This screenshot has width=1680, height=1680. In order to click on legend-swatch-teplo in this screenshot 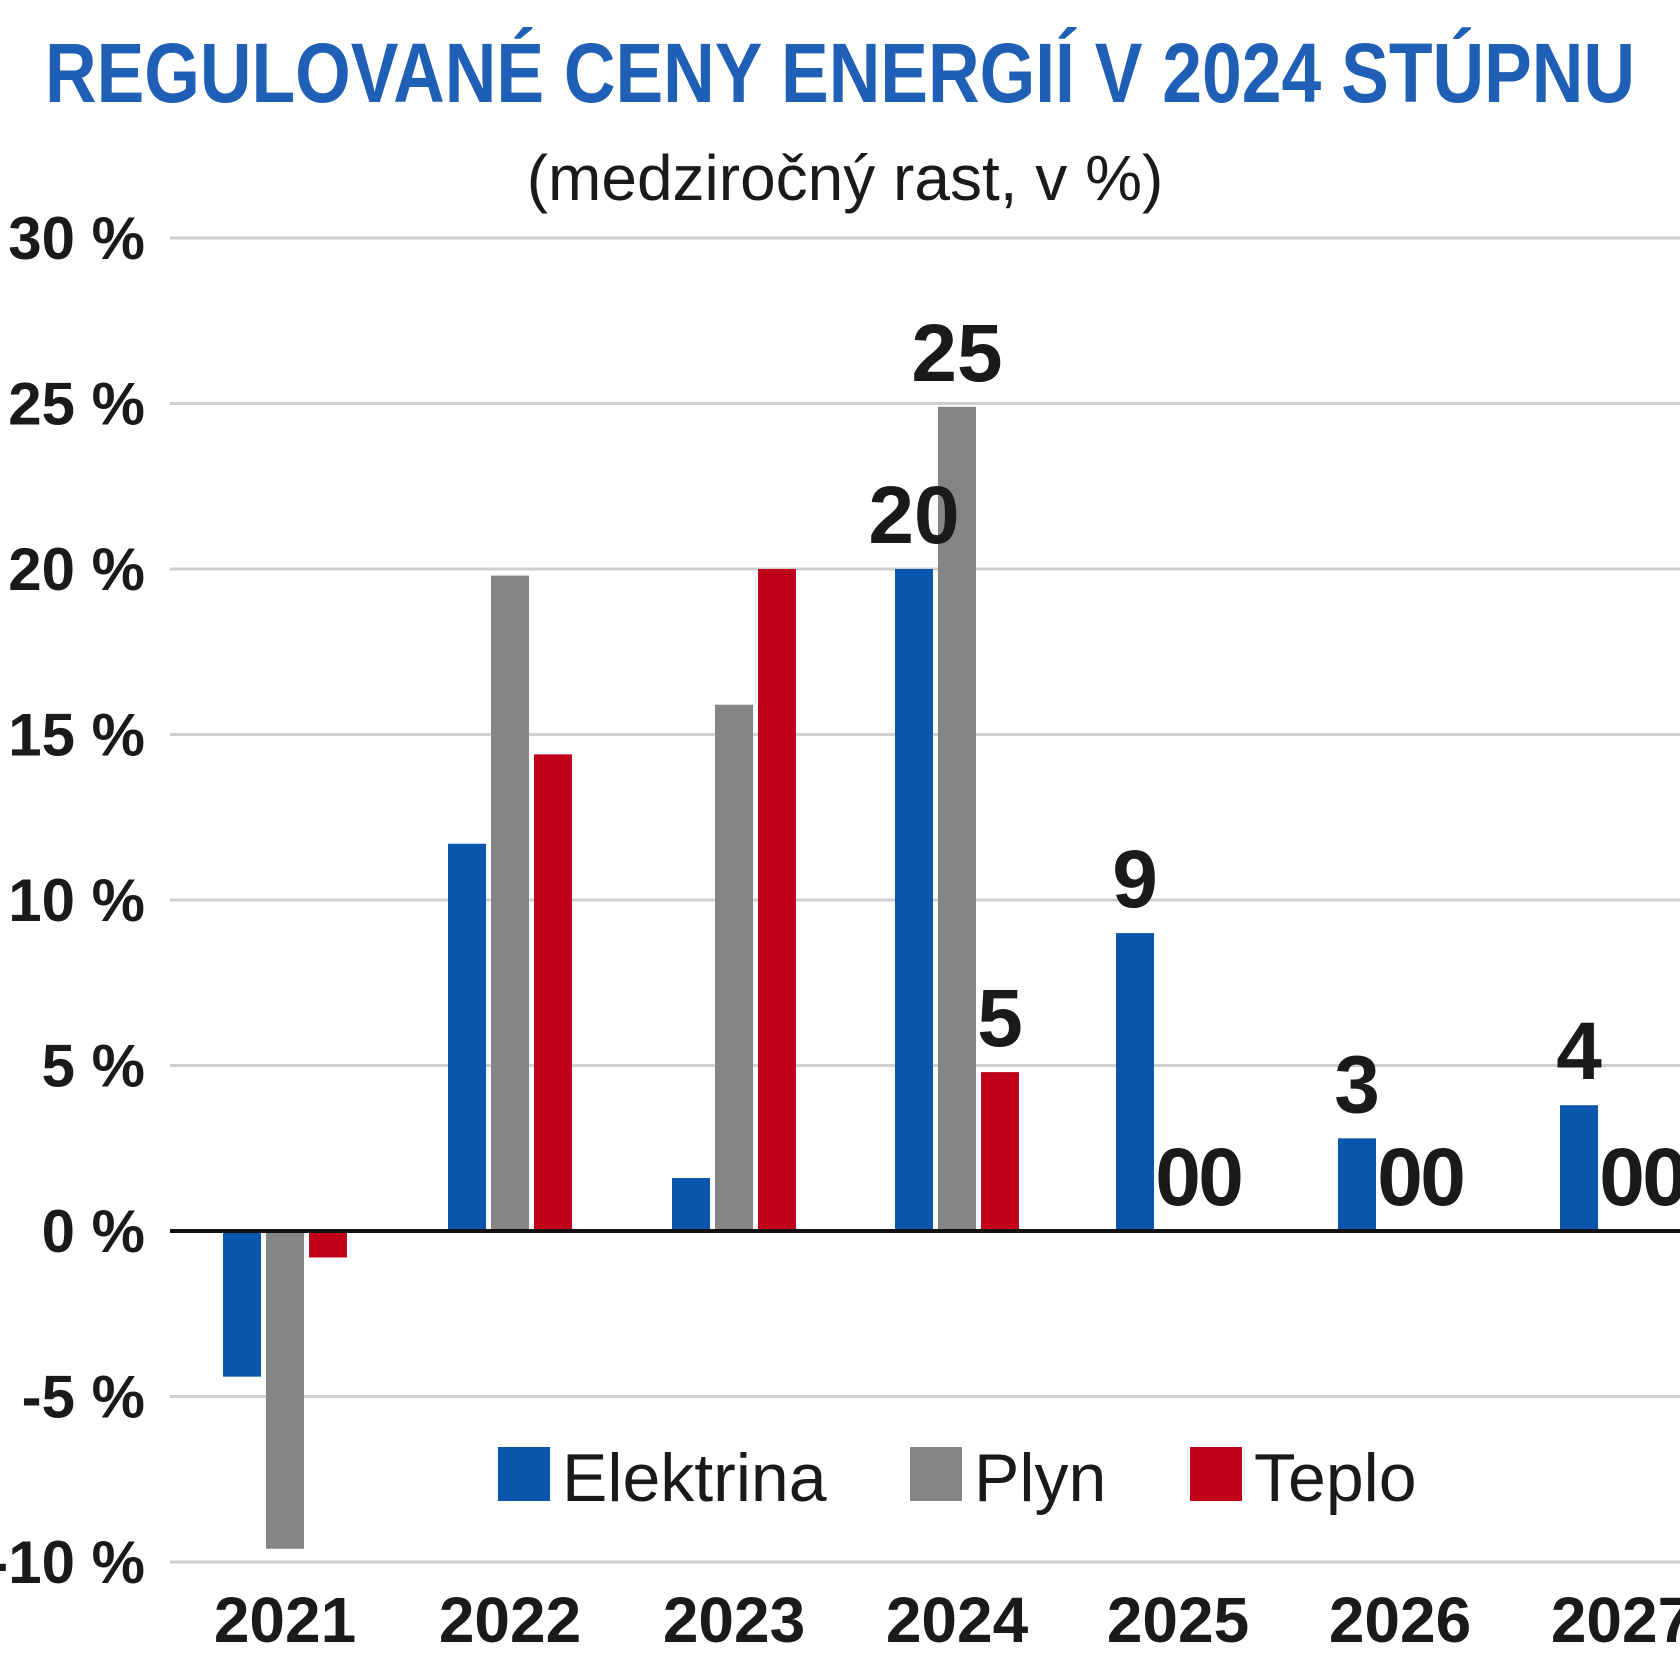, I will do `click(1216, 1474)`.